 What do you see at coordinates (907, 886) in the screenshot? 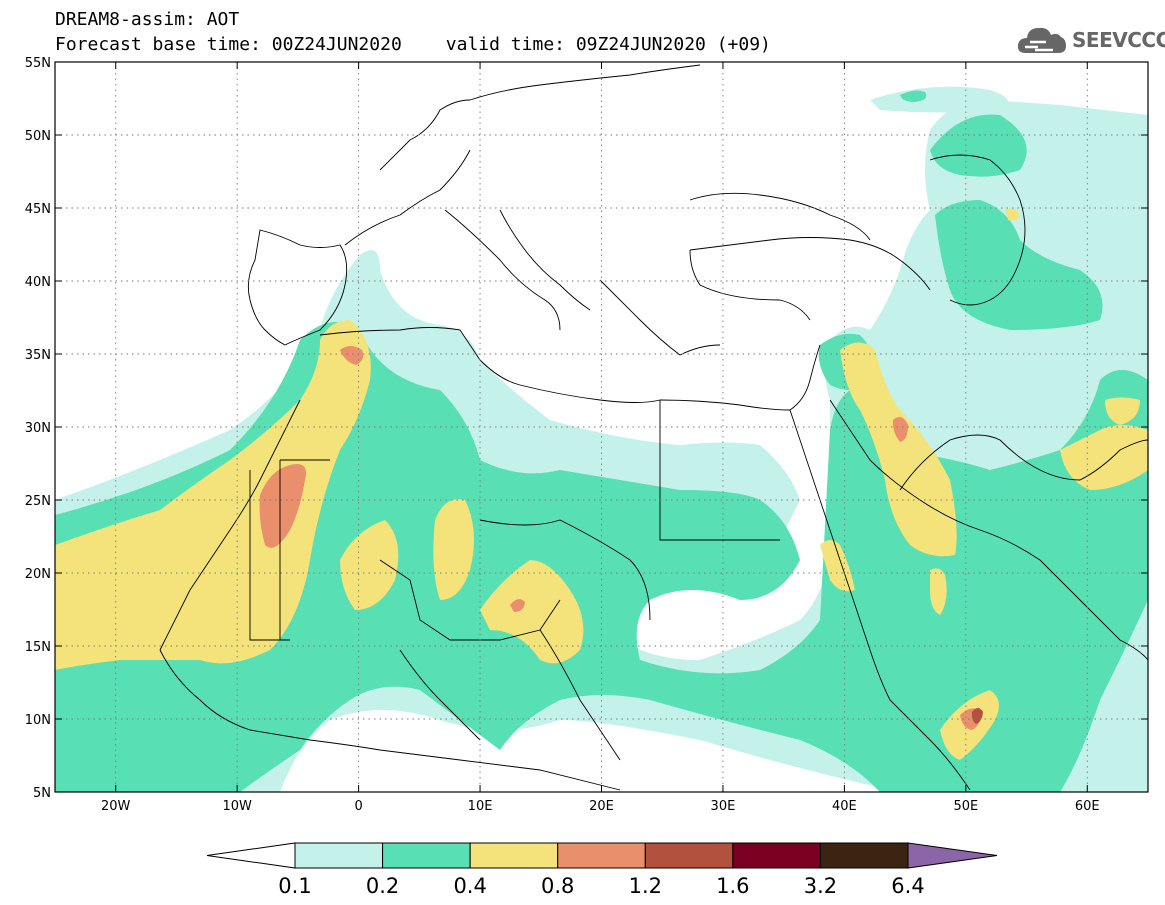
I see `colorbar-label: 6.4` at bounding box center [907, 886].